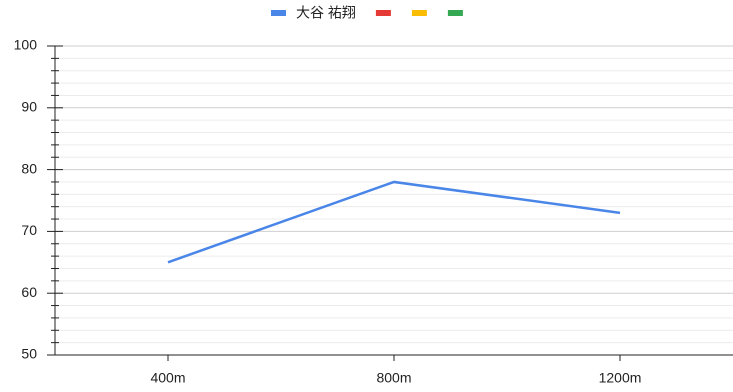 This screenshot has width=733, height=392. What do you see at coordinates (29, 107) in the screenshot?
I see `y-tick-label: 90` at bounding box center [29, 107].